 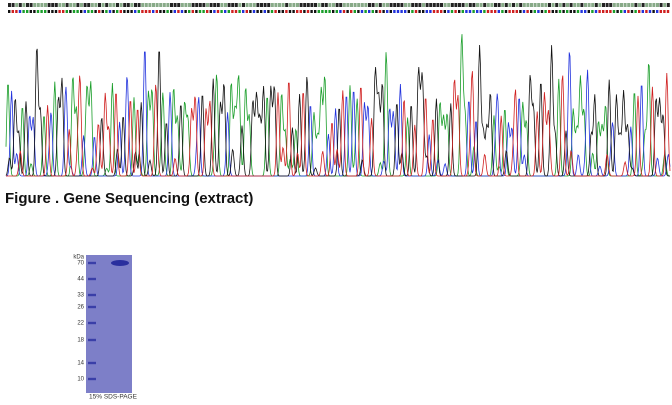 What do you see at coordinates (80, 324) in the screenshot?
I see `marker-label: 22` at bounding box center [80, 324].